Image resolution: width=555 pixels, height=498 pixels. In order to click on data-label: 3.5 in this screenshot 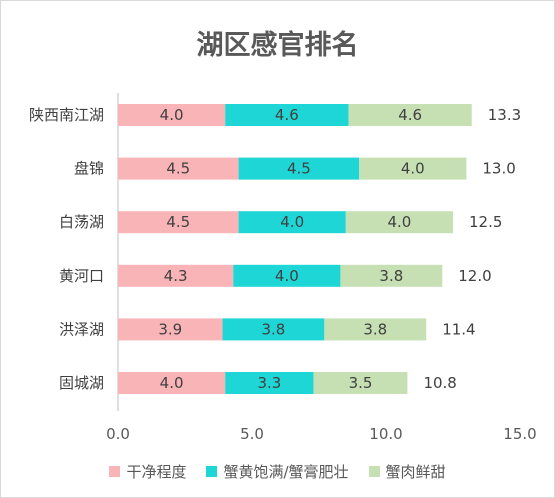, I will do `click(361, 383)`.